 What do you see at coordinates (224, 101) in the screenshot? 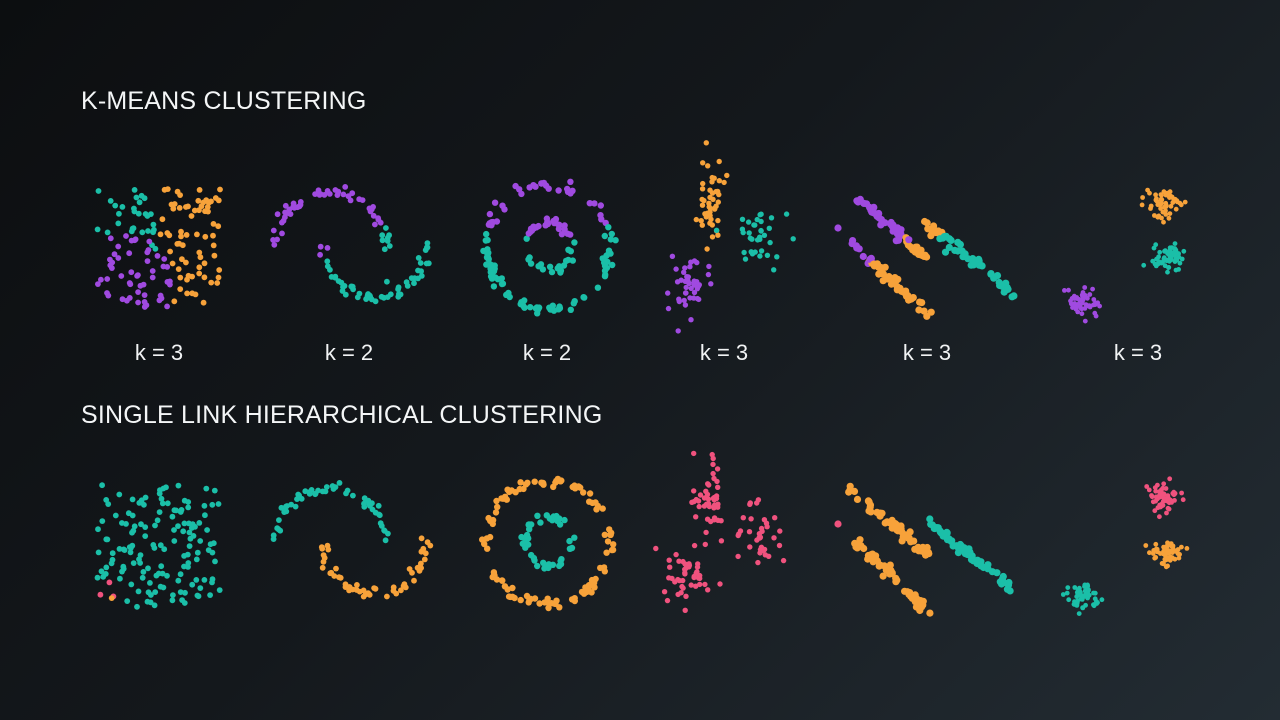
I see `kmeans-section-title: K-MEANS CLUSTERING` at bounding box center [224, 101].